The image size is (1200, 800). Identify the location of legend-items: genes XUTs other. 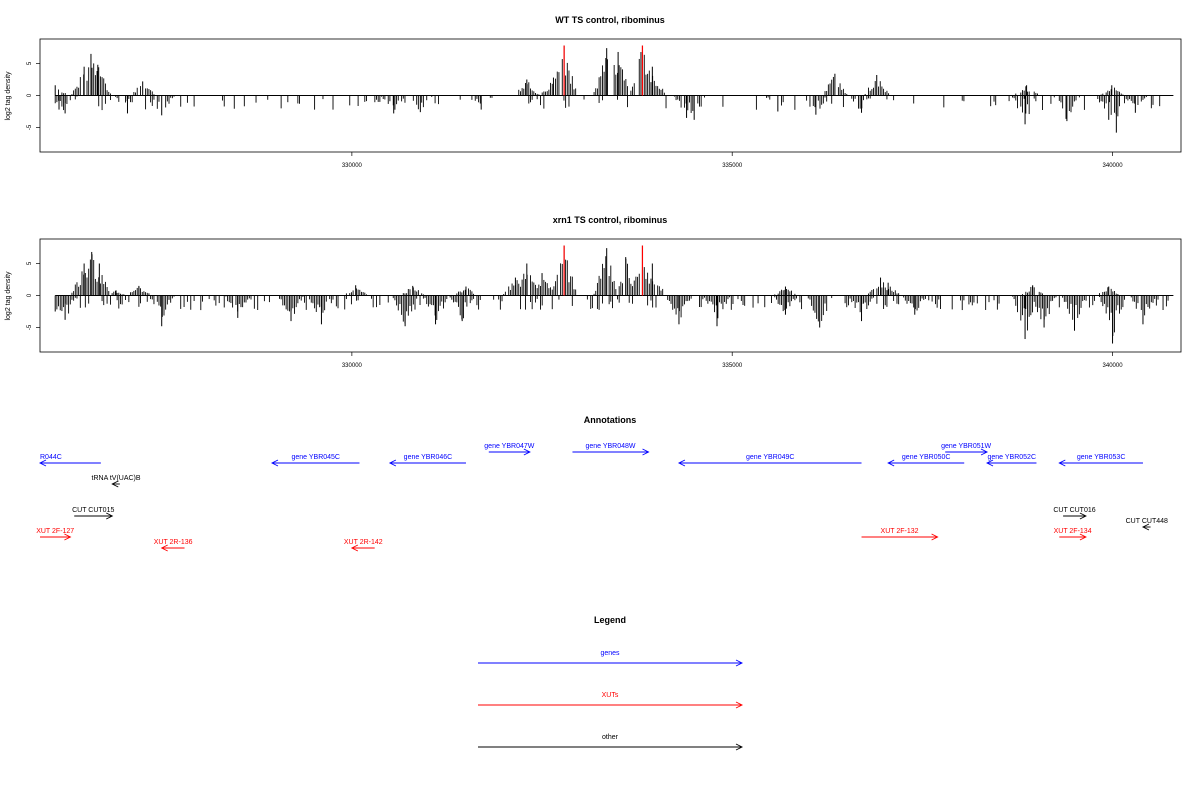
(611, 700).